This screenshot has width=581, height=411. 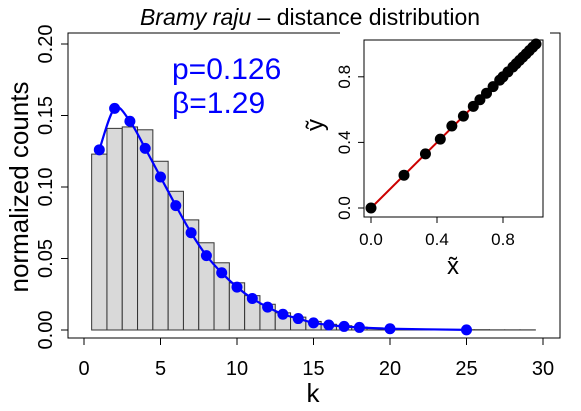 I want to click on y-tick-label: 0.00, so click(x=46, y=330).